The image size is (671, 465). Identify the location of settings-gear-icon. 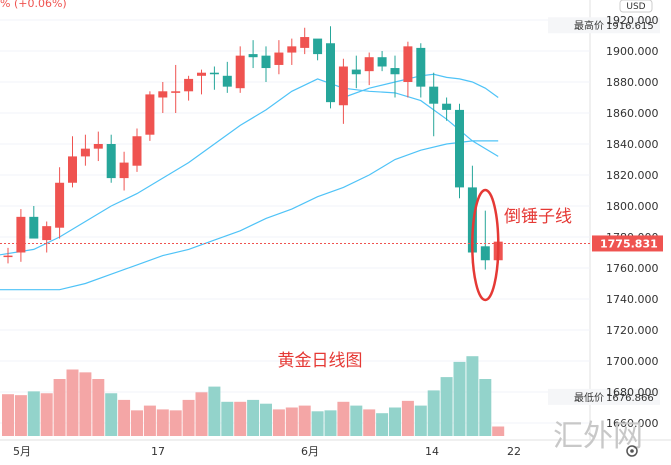
(632, 451).